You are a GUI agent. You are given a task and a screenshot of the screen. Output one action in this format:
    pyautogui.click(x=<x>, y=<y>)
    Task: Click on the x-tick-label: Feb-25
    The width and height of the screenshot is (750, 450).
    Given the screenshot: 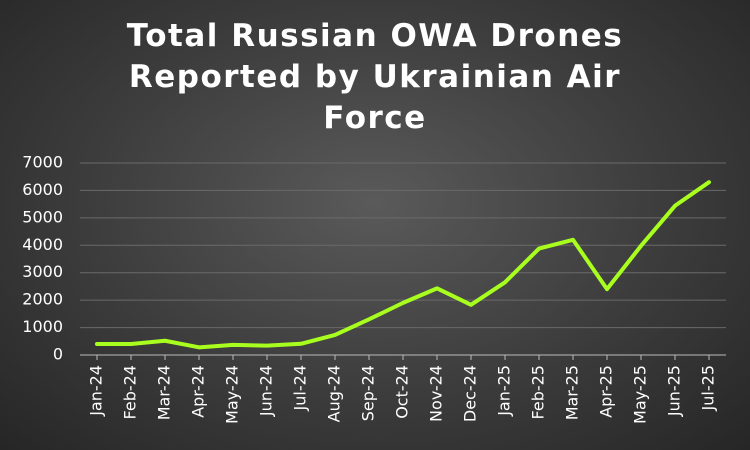 What is the action you would take?
    pyautogui.click(x=538, y=392)
    